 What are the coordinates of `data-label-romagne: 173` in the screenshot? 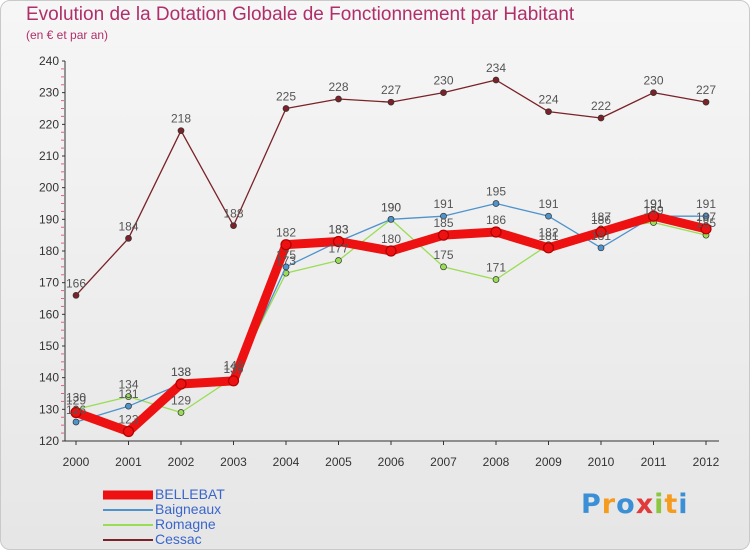 It's located at (286, 261).